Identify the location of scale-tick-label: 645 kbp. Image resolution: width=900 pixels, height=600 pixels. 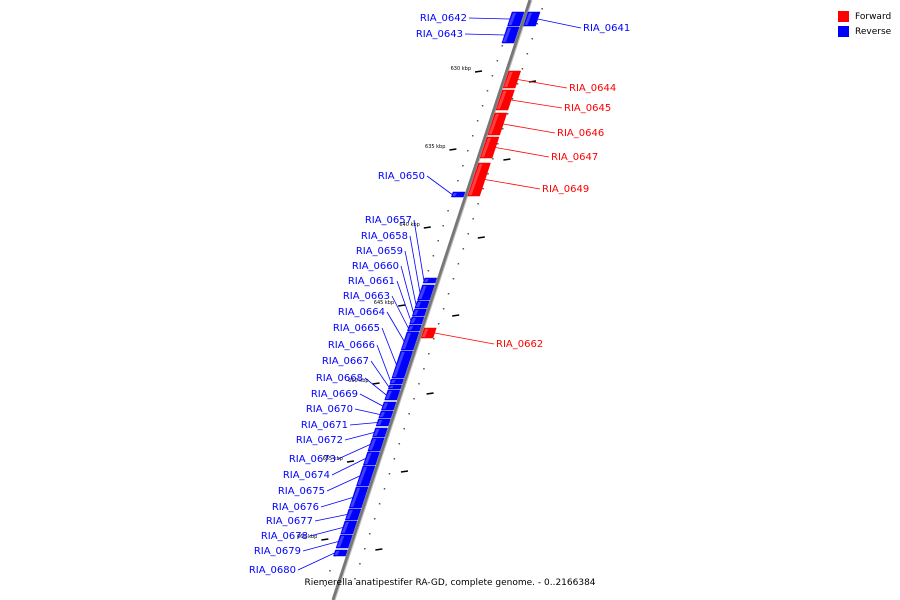
(384, 303).